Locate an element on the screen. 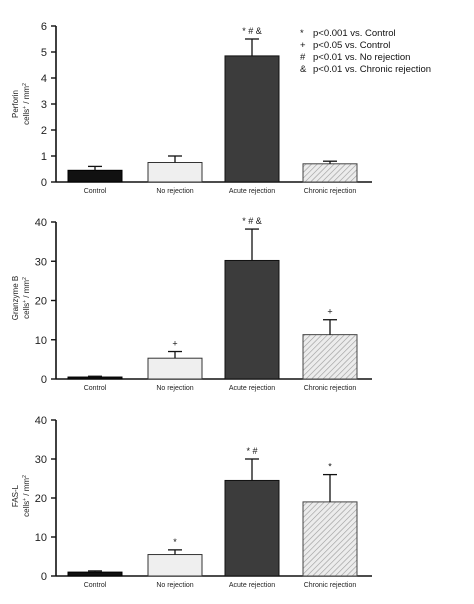 This screenshot has width=474, height=604. legend-text-1: p<0.001 vs. Control is located at coordinates (354, 33).